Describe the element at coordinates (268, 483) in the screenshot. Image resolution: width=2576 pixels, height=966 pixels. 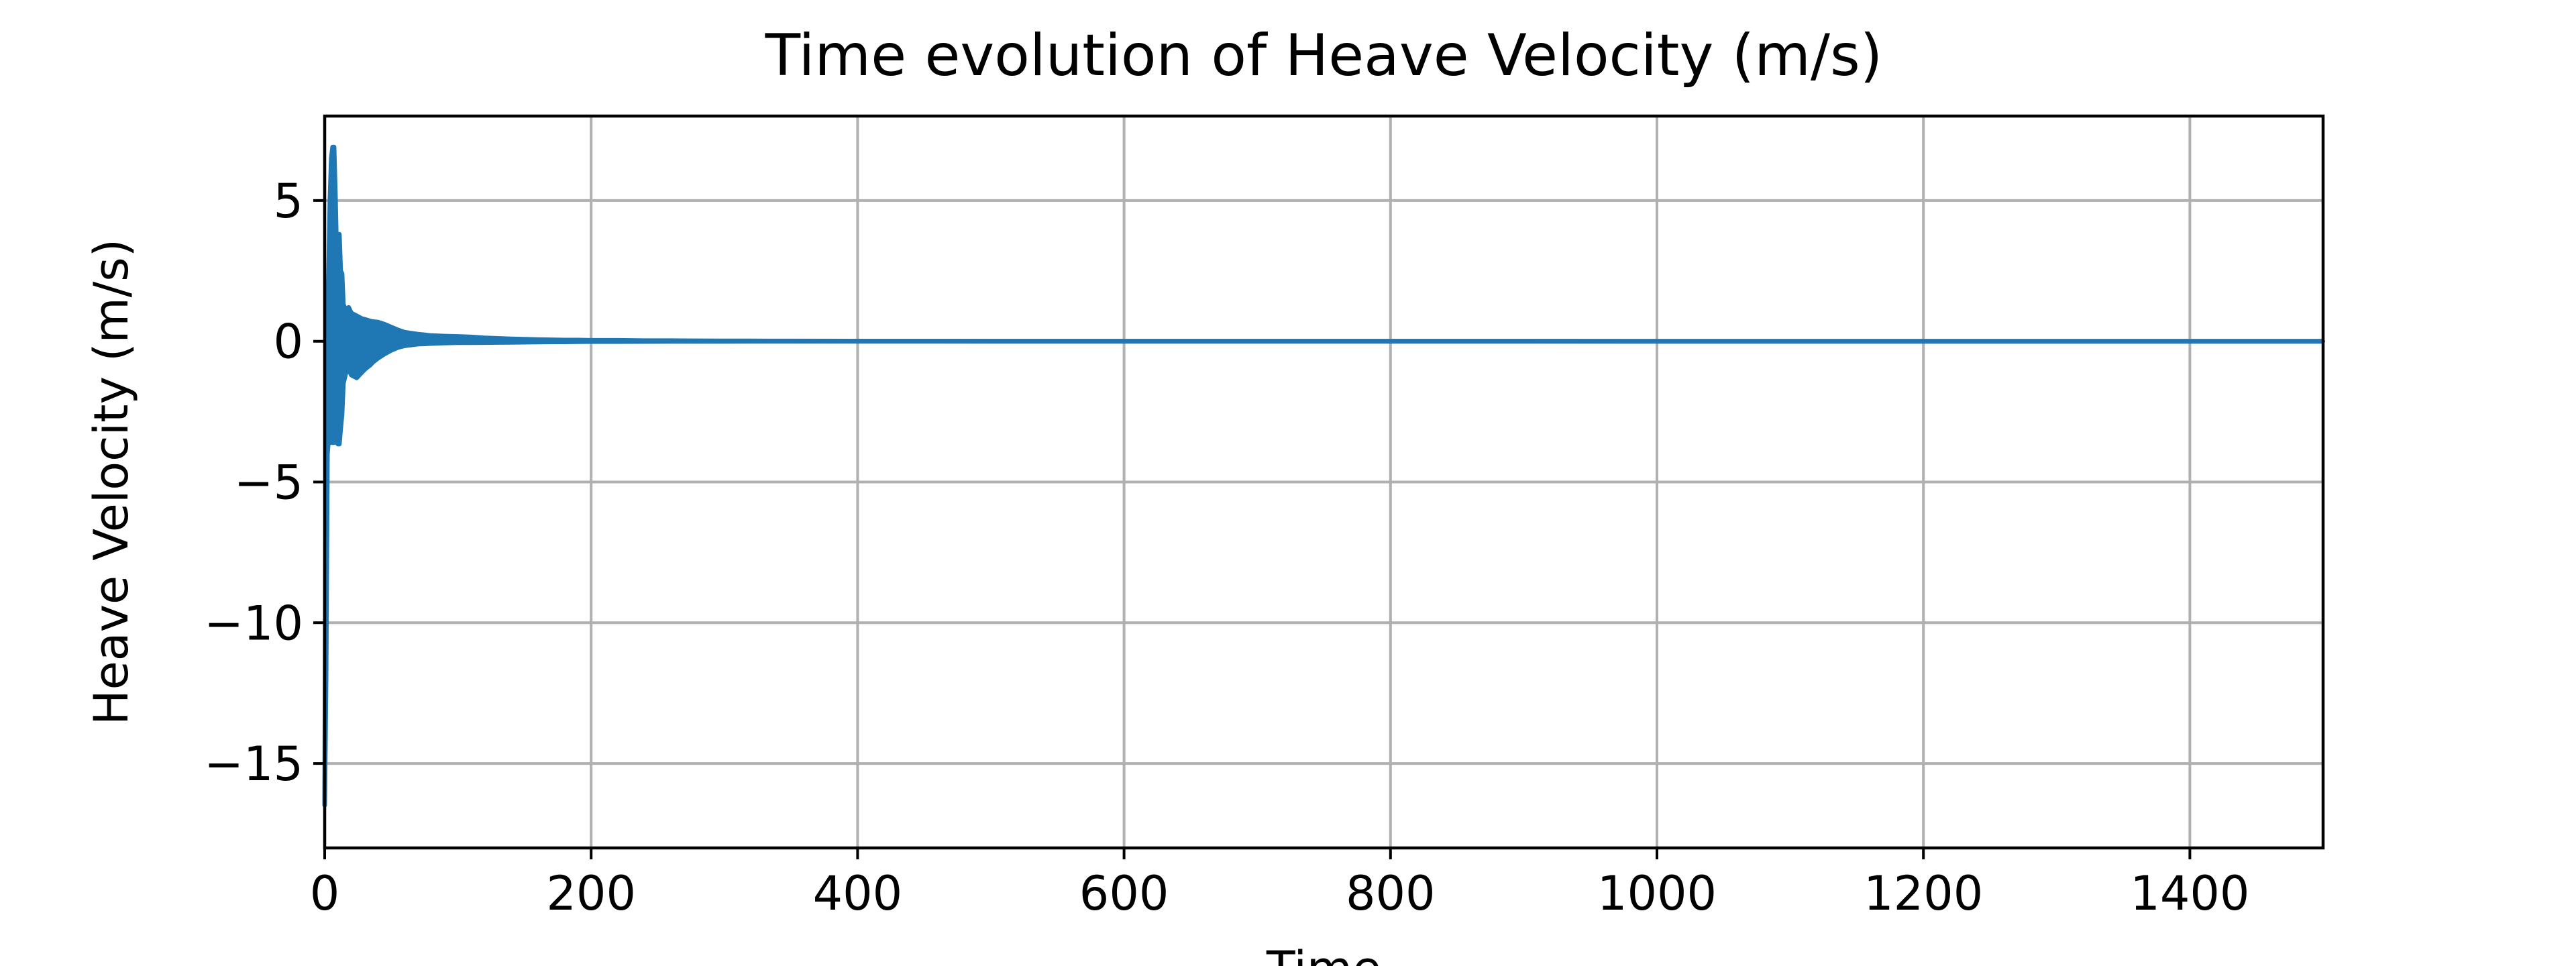
I see `y-tick-label: −5` at that location.